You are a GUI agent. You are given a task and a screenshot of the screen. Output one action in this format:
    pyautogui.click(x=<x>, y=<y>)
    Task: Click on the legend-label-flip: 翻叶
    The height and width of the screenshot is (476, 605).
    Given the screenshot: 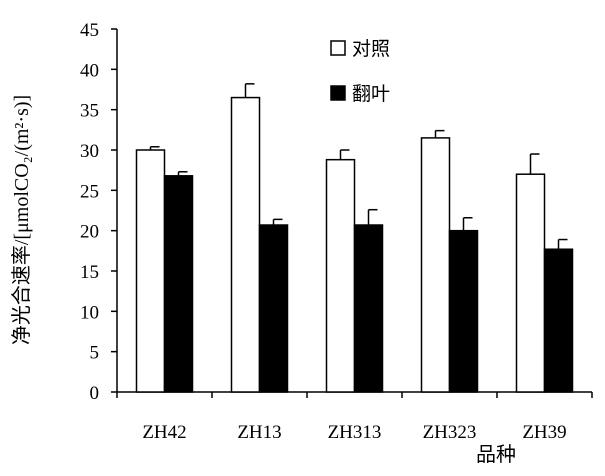 What is the action you would take?
    pyautogui.click(x=371, y=94)
    